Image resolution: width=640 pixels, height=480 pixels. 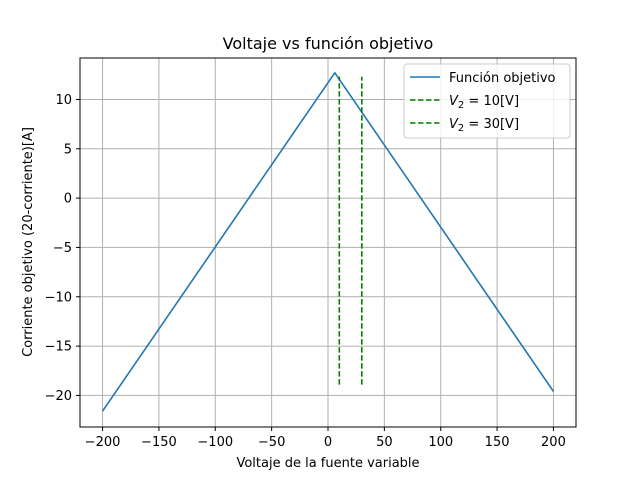 What do you see at coordinates (58, 347) in the screenshot?
I see `y-tick-label: −15` at bounding box center [58, 347].